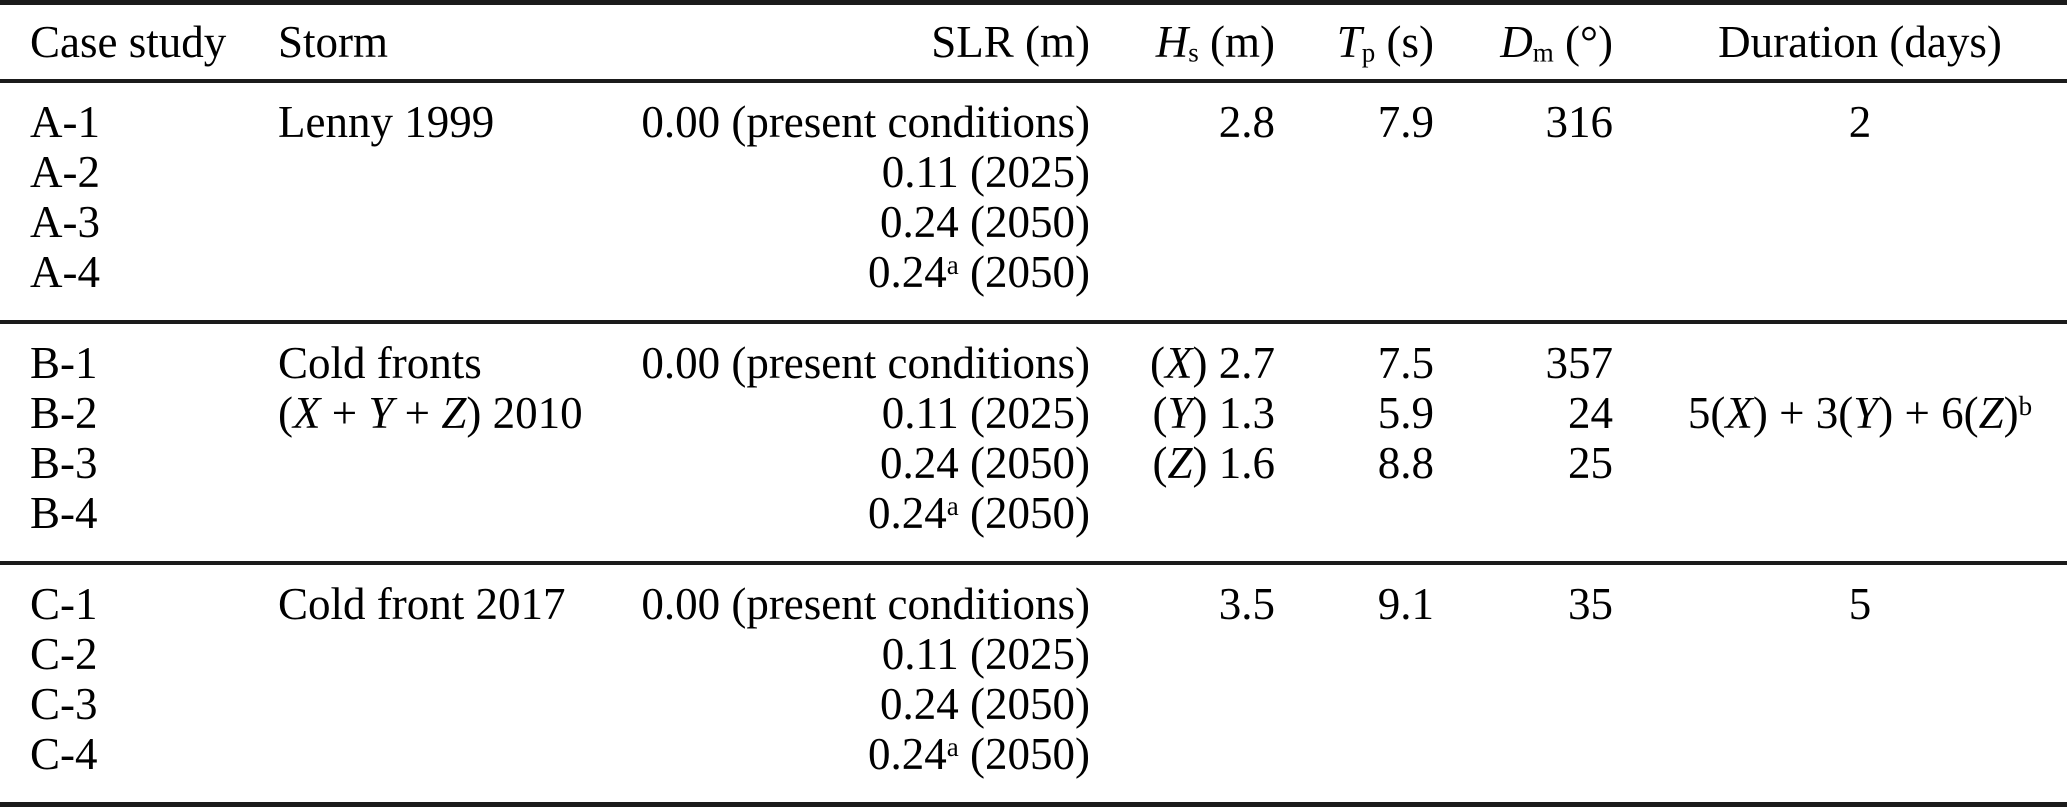 This screenshot has width=2067, height=811. I want to click on column-header-tp: Tp (s), so click(1354, 44).